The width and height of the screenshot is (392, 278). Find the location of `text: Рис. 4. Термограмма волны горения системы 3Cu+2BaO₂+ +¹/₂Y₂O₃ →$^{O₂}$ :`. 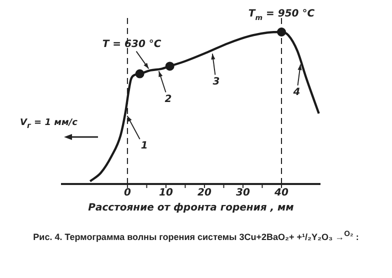

text: Рис. 4. Термограмма волны горения системы 3Cu+2BaO₂+ +¹/₂Y₂O₃ →$^{O₂}$ : is located at coordinates (196, 236).